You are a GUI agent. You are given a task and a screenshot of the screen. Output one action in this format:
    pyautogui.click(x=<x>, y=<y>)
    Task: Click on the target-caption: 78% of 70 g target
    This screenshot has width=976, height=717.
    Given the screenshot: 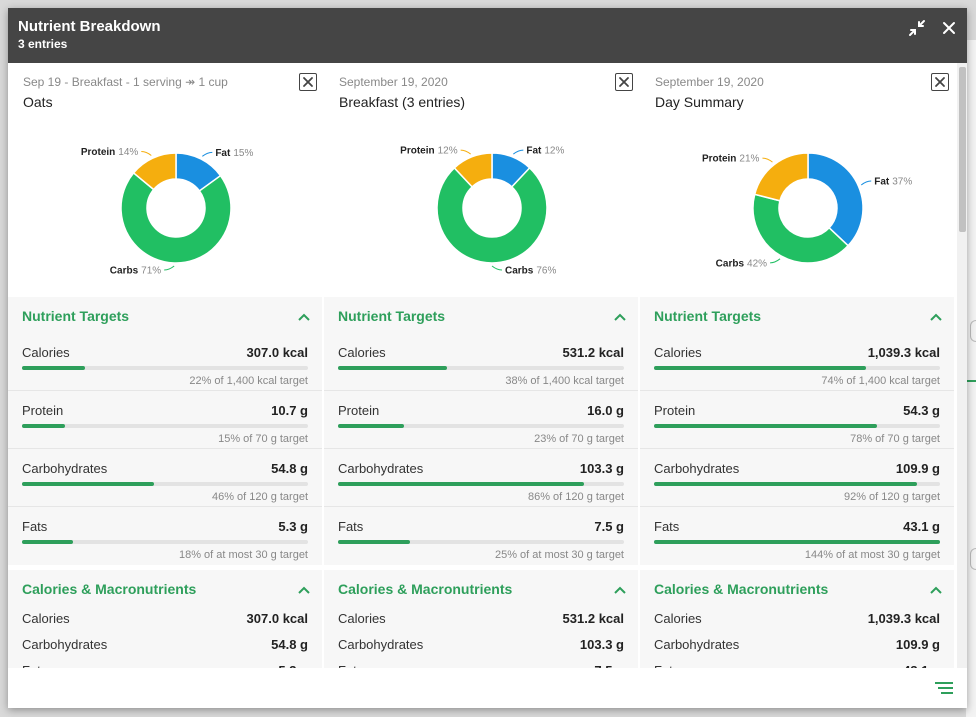 What is the action you would take?
    pyautogui.click(x=895, y=439)
    